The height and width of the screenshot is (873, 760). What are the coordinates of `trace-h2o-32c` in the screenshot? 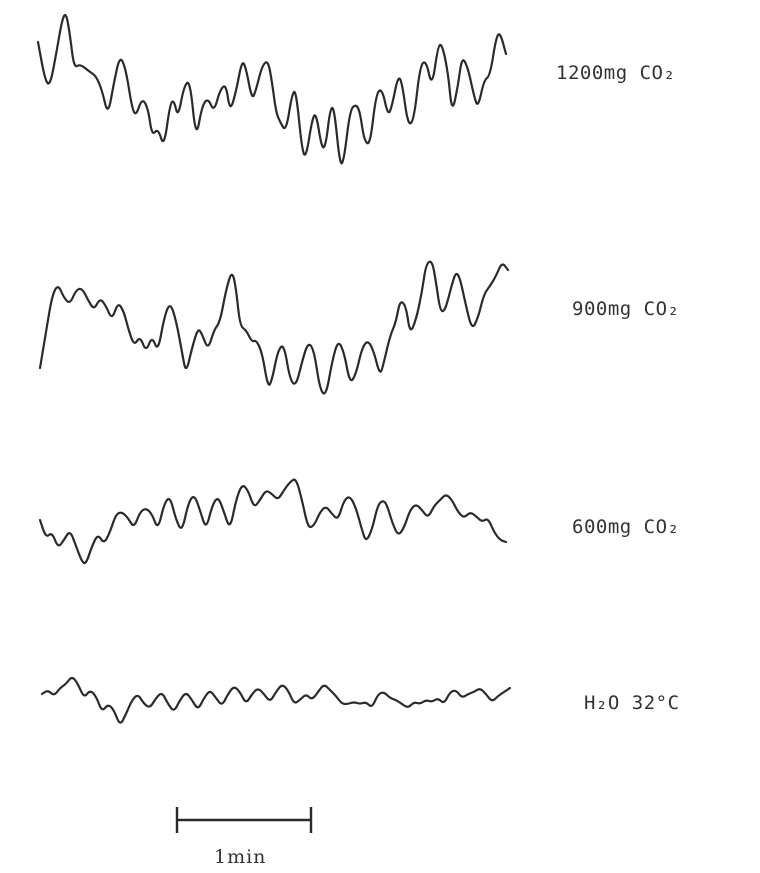 It's located at (276, 700).